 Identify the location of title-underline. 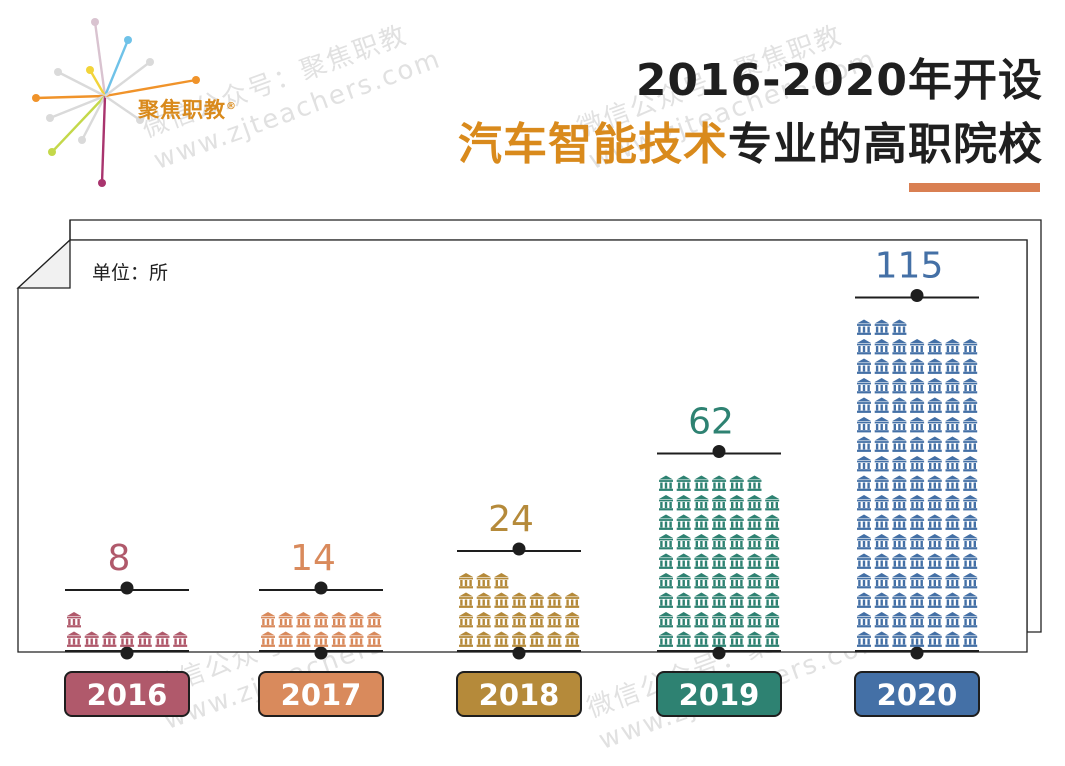
(974, 187).